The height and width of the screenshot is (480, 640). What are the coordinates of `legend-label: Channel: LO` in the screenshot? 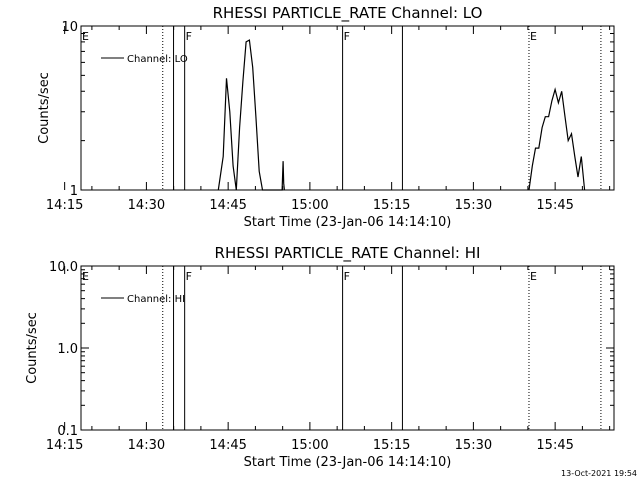 It's located at (157, 59).